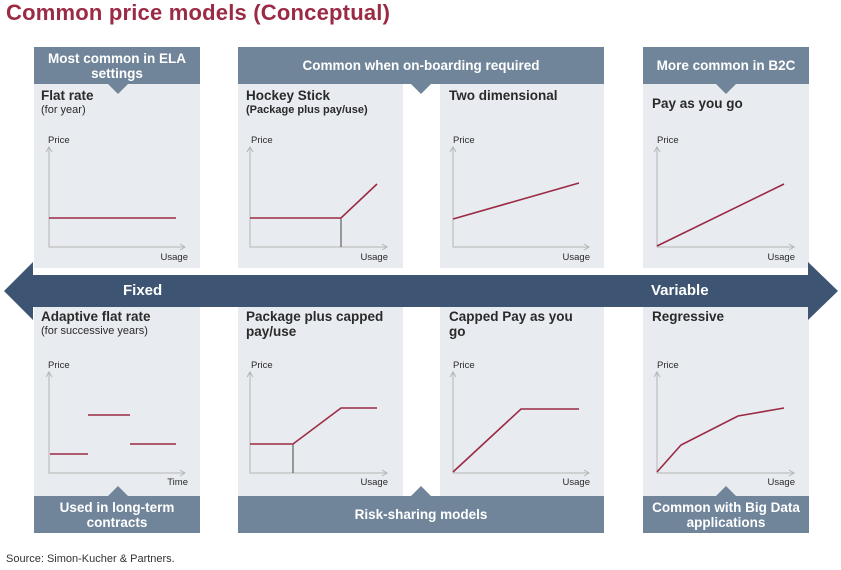  Describe the element at coordinates (421, 65) in the screenshot. I see `banner-onboarding: Common when on-boarding required` at that location.